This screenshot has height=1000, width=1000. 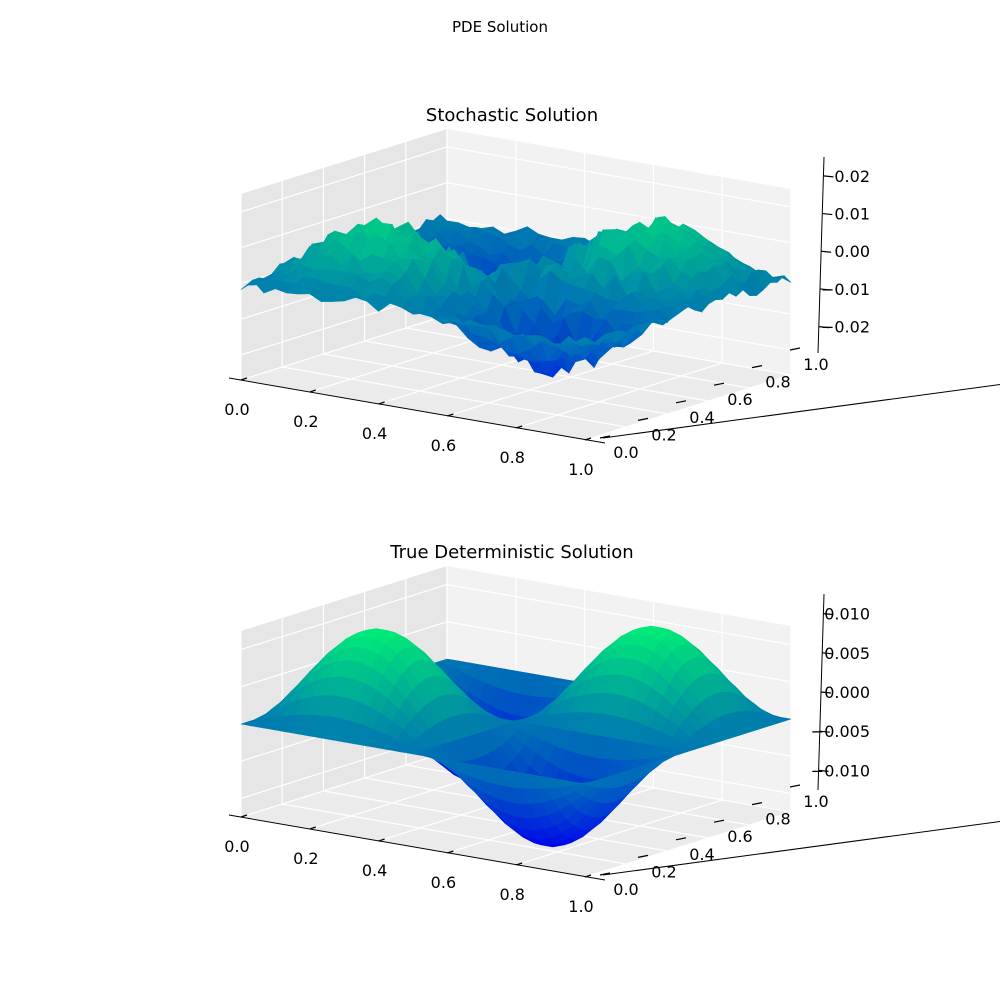 What do you see at coordinates (852, 214) in the screenshot?
I see `z-tick-label: 0.01` at bounding box center [852, 214].